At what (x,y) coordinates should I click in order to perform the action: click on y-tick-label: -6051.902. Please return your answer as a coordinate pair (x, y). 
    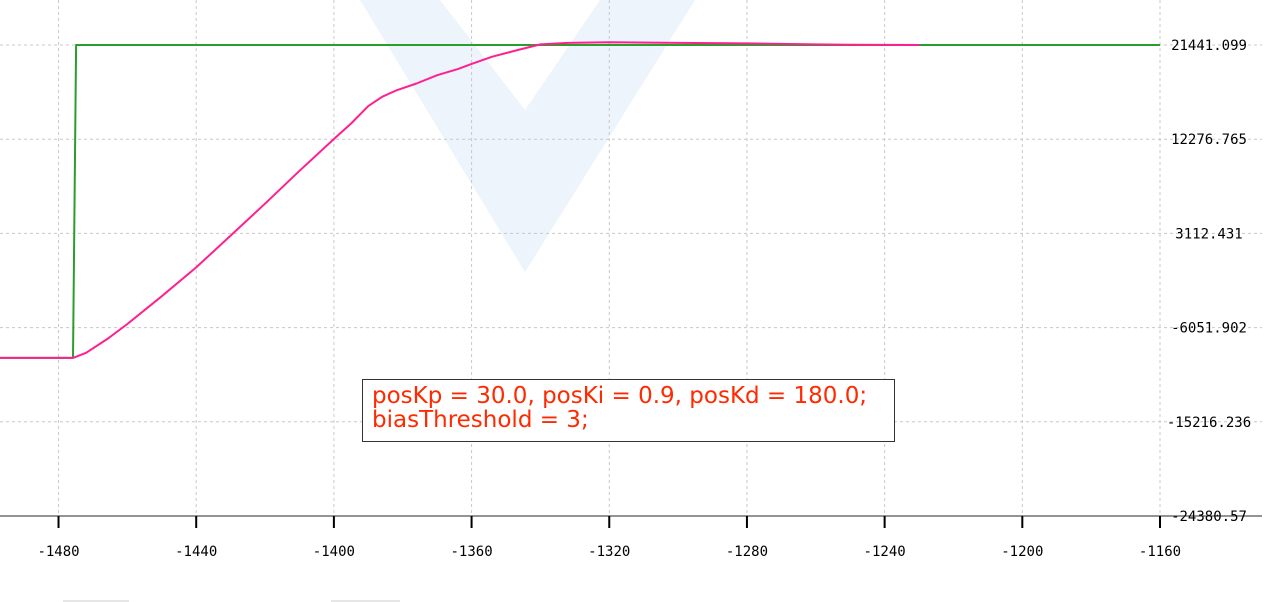
    Looking at the image, I should click on (1209, 329).